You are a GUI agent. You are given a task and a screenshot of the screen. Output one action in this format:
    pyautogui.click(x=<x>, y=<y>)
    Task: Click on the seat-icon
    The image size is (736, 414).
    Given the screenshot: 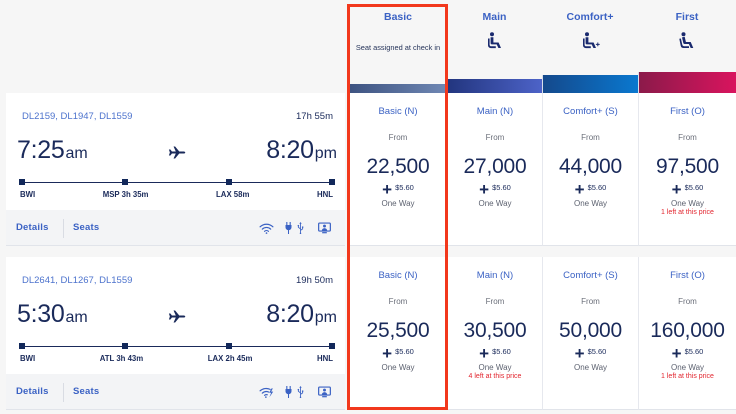 What is the action you would take?
    pyautogui.click(x=496, y=41)
    